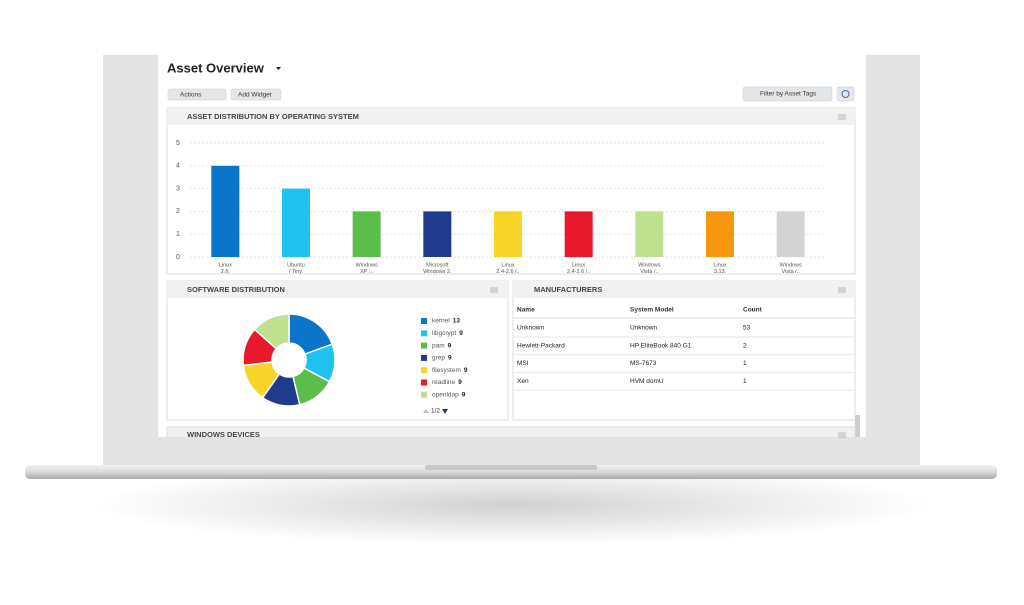  What do you see at coordinates (438, 358) in the screenshot?
I see `legend-label: grep` at bounding box center [438, 358].